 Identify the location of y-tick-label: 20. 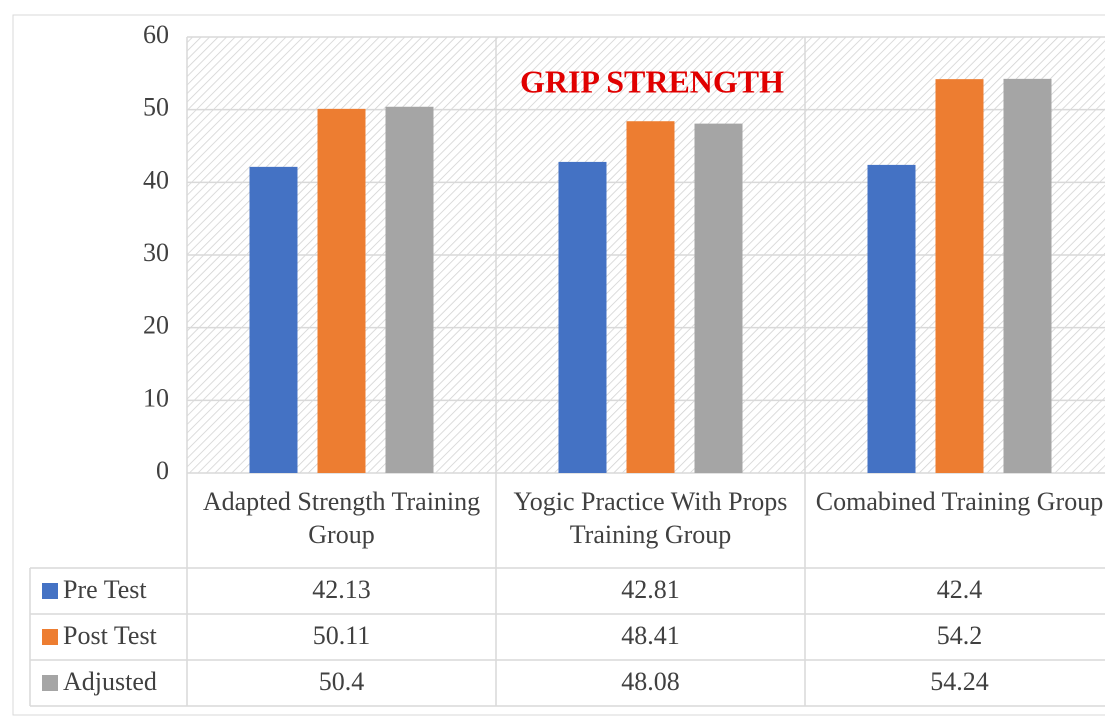
(156, 325).